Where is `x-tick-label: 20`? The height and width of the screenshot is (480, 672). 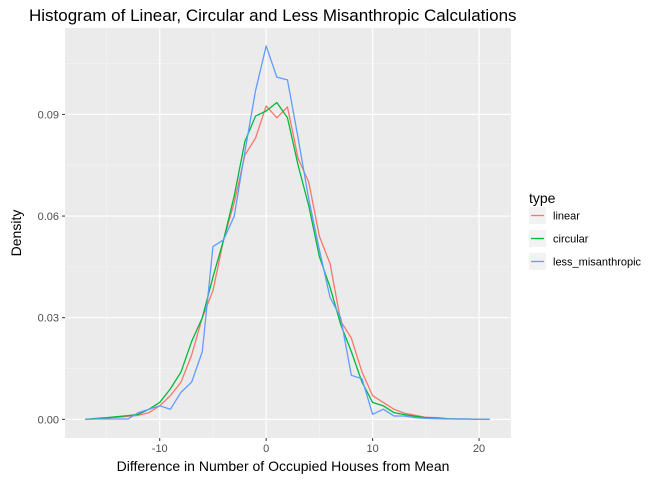
x-tick-label: 20 is located at coordinates (479, 449).